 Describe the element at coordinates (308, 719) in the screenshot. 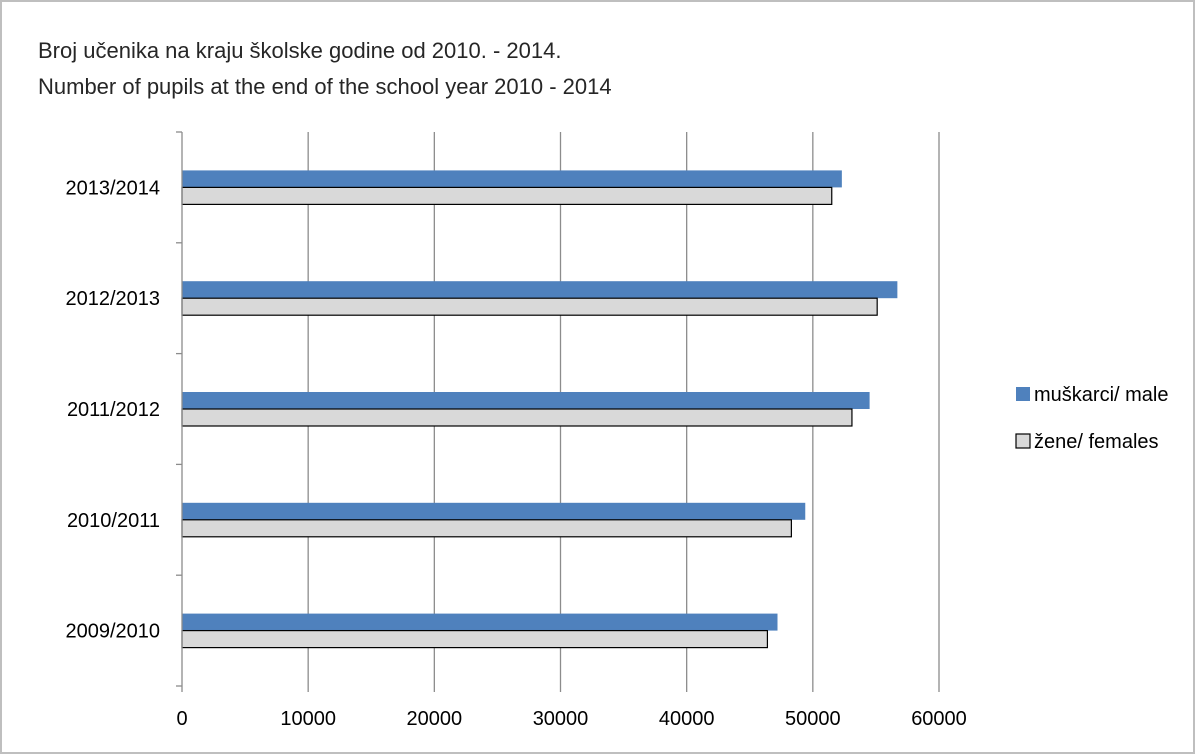

I see `x-tick-label: 10000` at that location.